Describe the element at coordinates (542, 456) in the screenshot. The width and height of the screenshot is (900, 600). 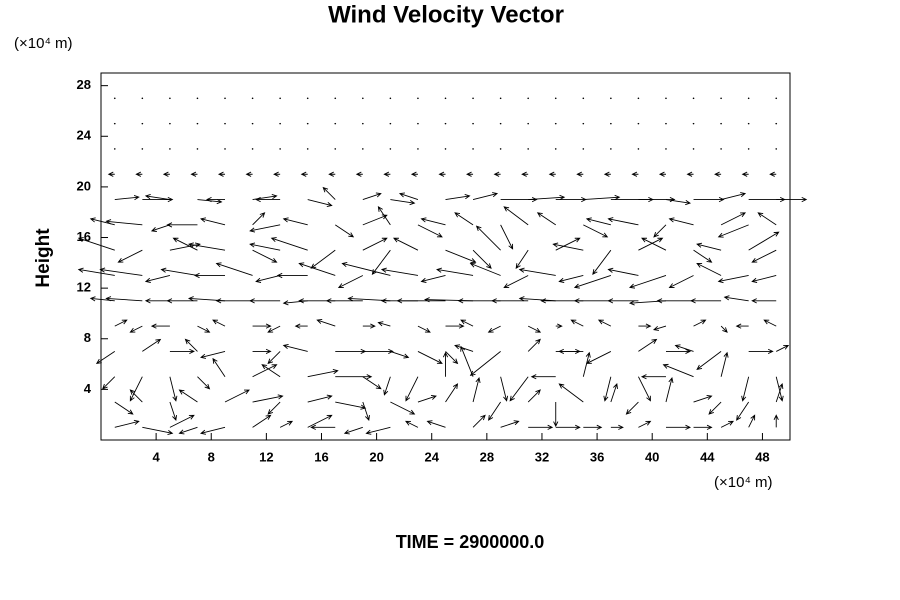
I see `x-tick-label: 32` at that location.